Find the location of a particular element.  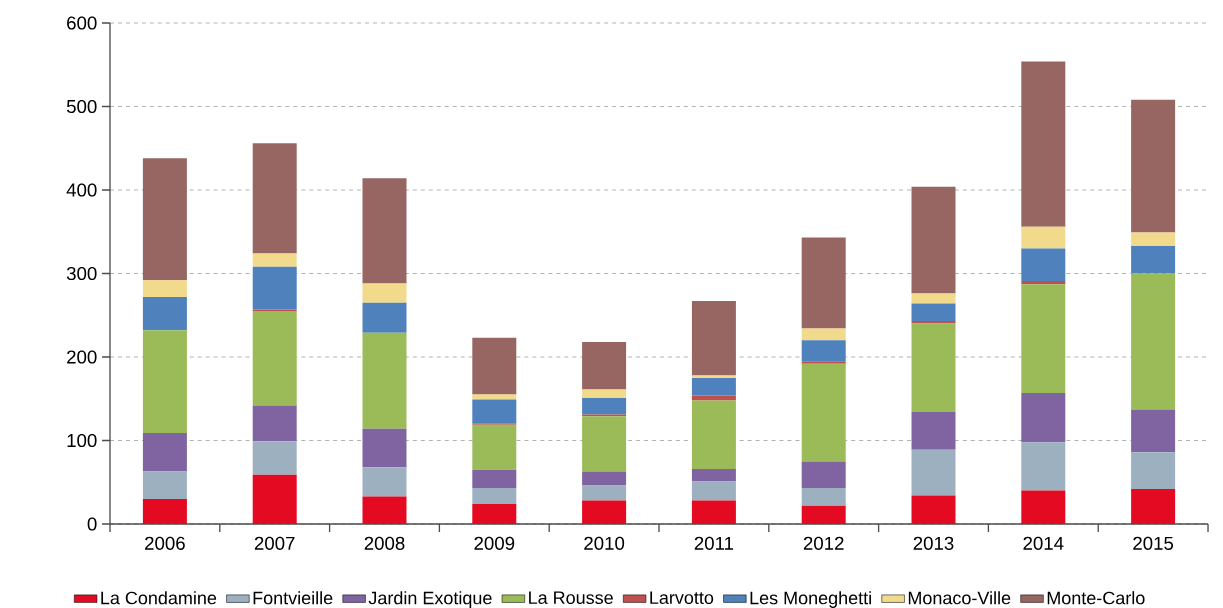

y-tick-label: 300 is located at coordinates (81, 273).